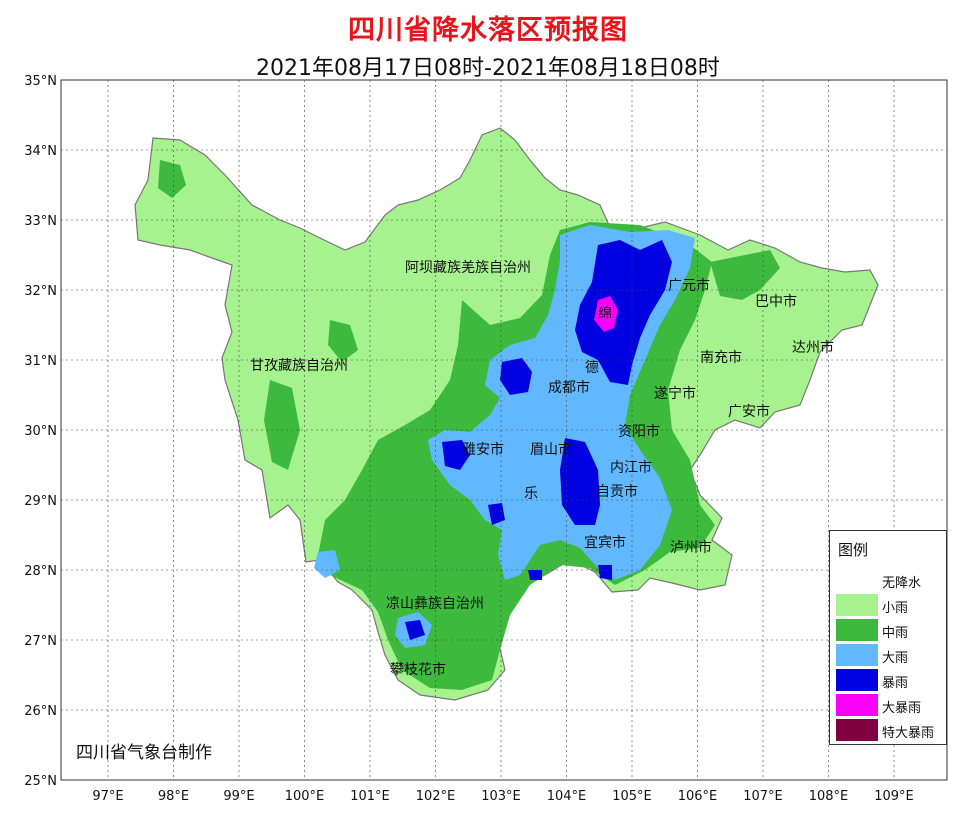 The image size is (976, 825). I want to click on place-label: 雅安市, so click(483, 449).